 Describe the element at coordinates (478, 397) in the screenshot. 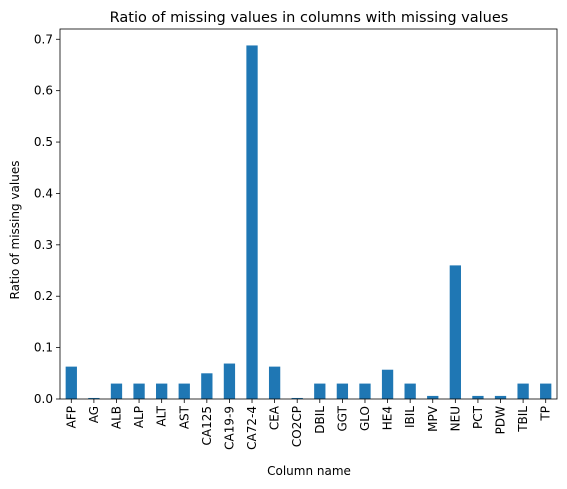

I see `bar-PCT` at that location.